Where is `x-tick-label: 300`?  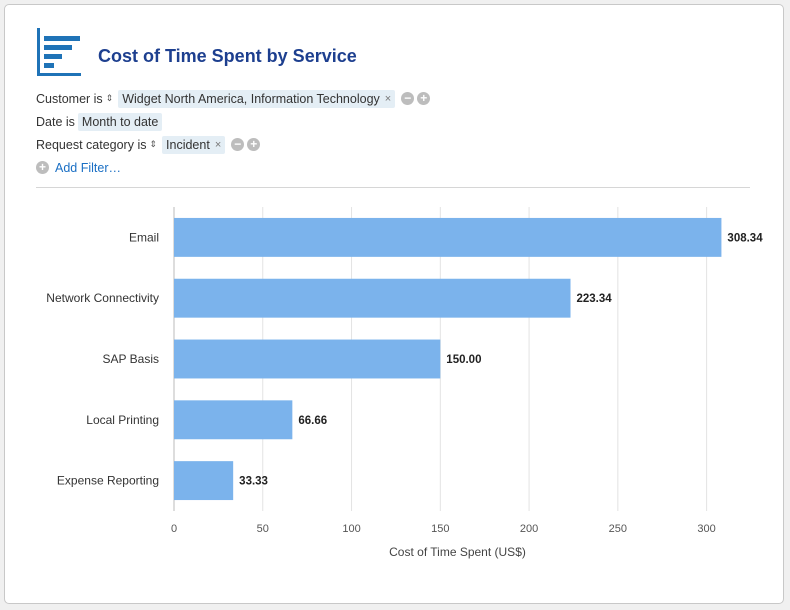 x-tick-label: 300 is located at coordinates (706, 529).